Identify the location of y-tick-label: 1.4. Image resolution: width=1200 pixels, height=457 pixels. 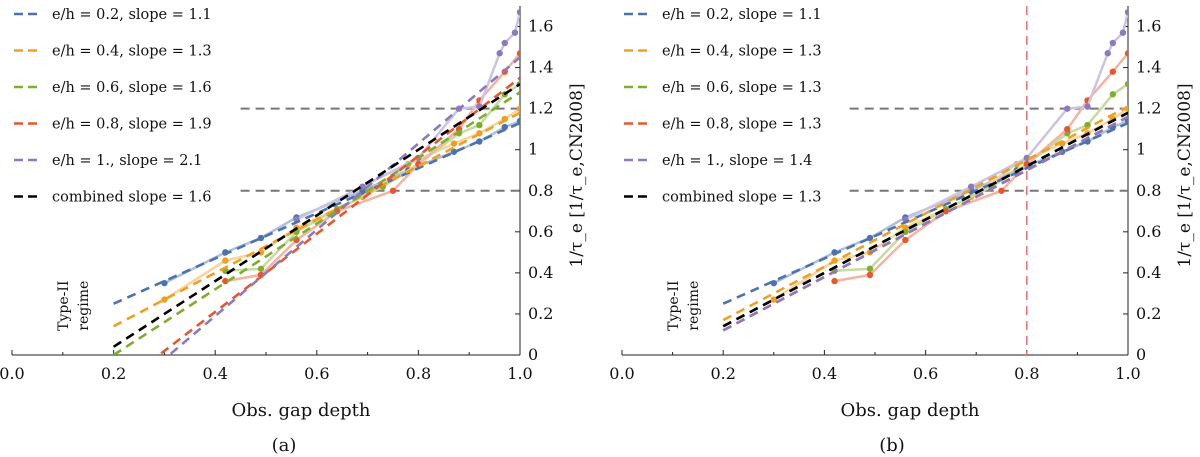
(540, 67).